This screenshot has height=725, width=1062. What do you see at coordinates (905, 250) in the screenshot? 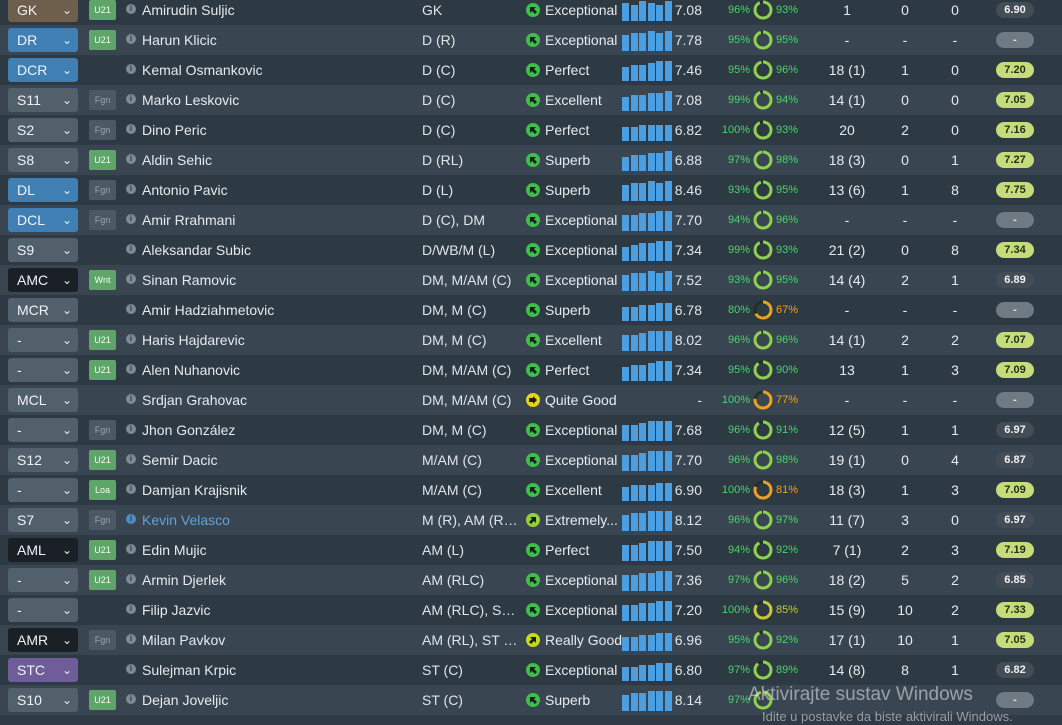
I see `goals: 0` at bounding box center [905, 250].